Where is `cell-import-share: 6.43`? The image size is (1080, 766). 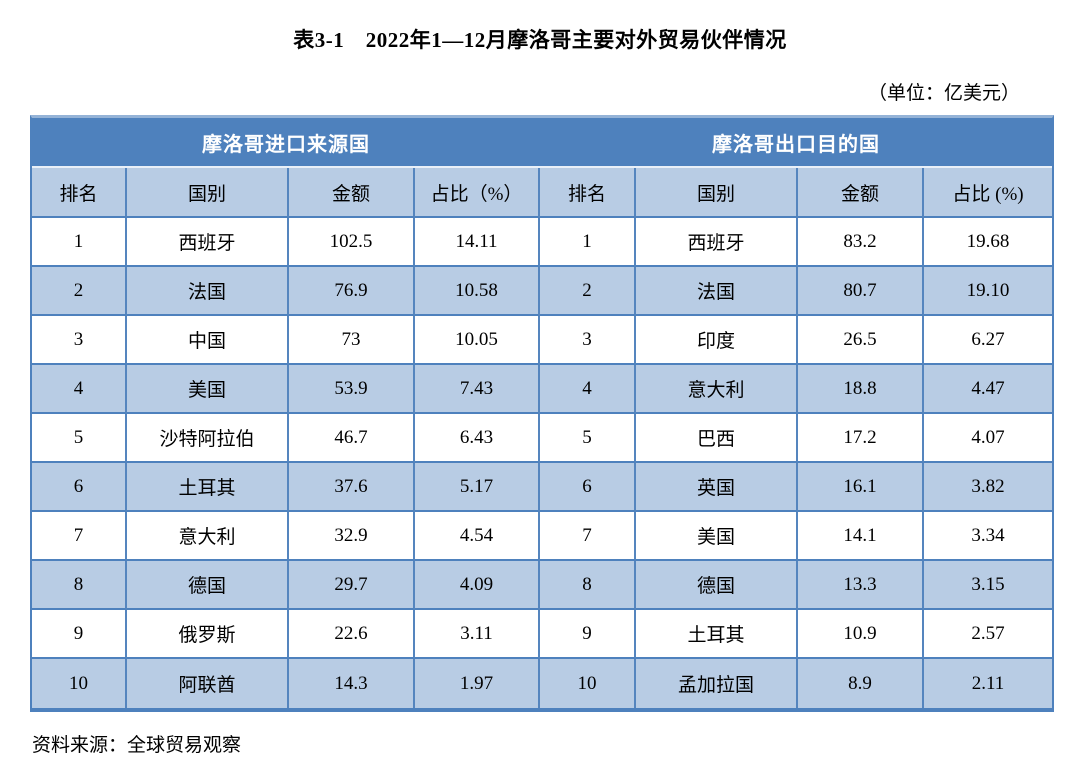 cell-import-share: 6.43 is located at coordinates (477, 438).